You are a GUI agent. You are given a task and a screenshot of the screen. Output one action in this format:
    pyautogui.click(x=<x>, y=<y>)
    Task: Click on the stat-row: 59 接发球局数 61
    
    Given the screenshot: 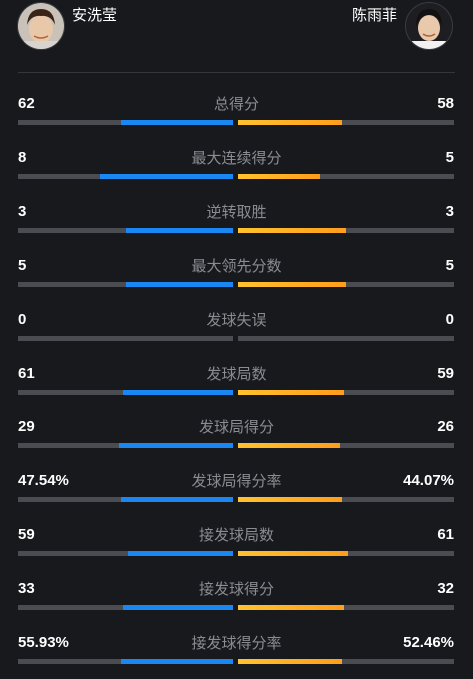 What is the action you would take?
    pyautogui.click(x=236, y=545)
    